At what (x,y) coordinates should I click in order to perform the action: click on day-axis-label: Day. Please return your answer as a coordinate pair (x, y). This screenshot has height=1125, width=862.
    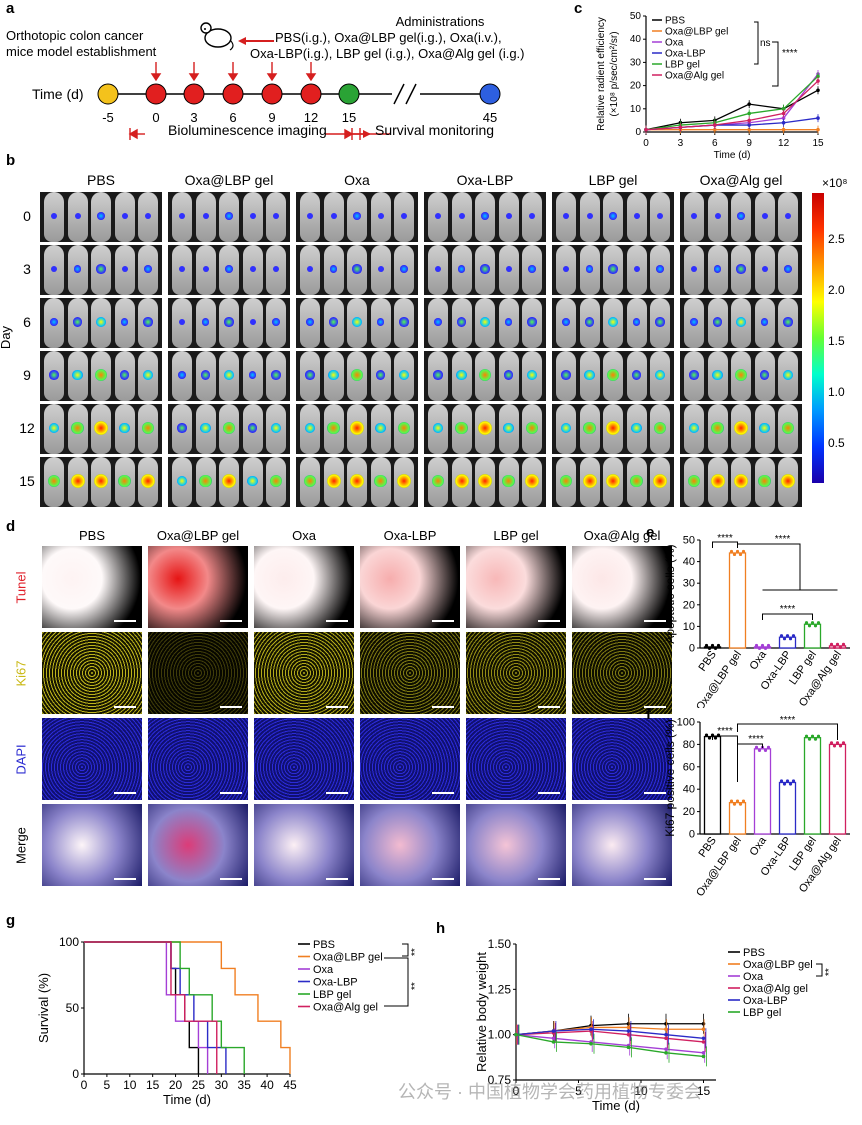
    Looking at the image, I should click on (7, 337).